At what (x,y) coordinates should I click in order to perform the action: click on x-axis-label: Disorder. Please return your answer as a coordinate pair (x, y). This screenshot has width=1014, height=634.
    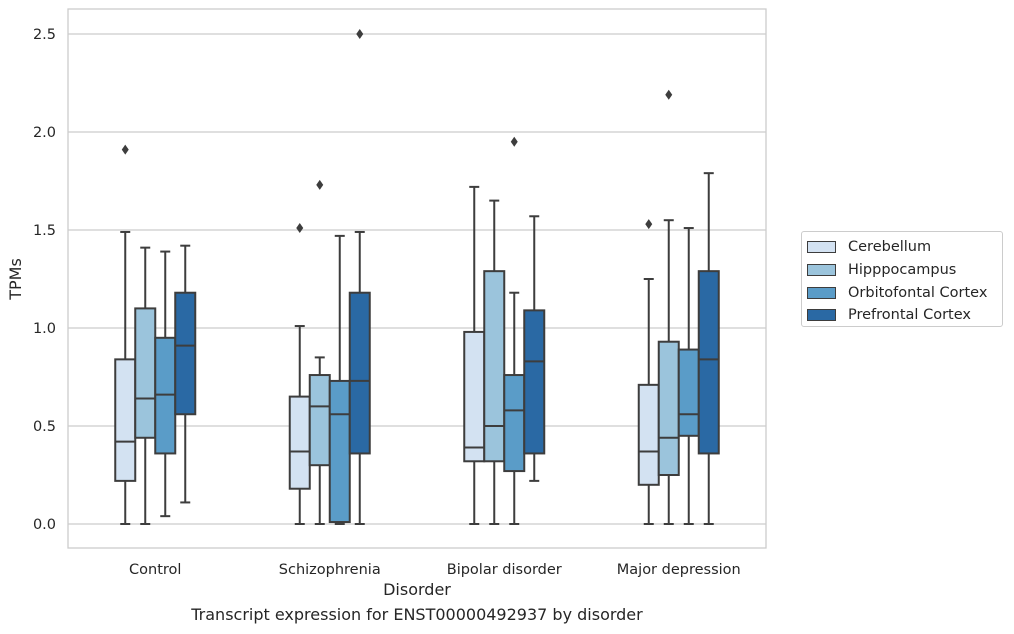
    Looking at the image, I should click on (417, 589).